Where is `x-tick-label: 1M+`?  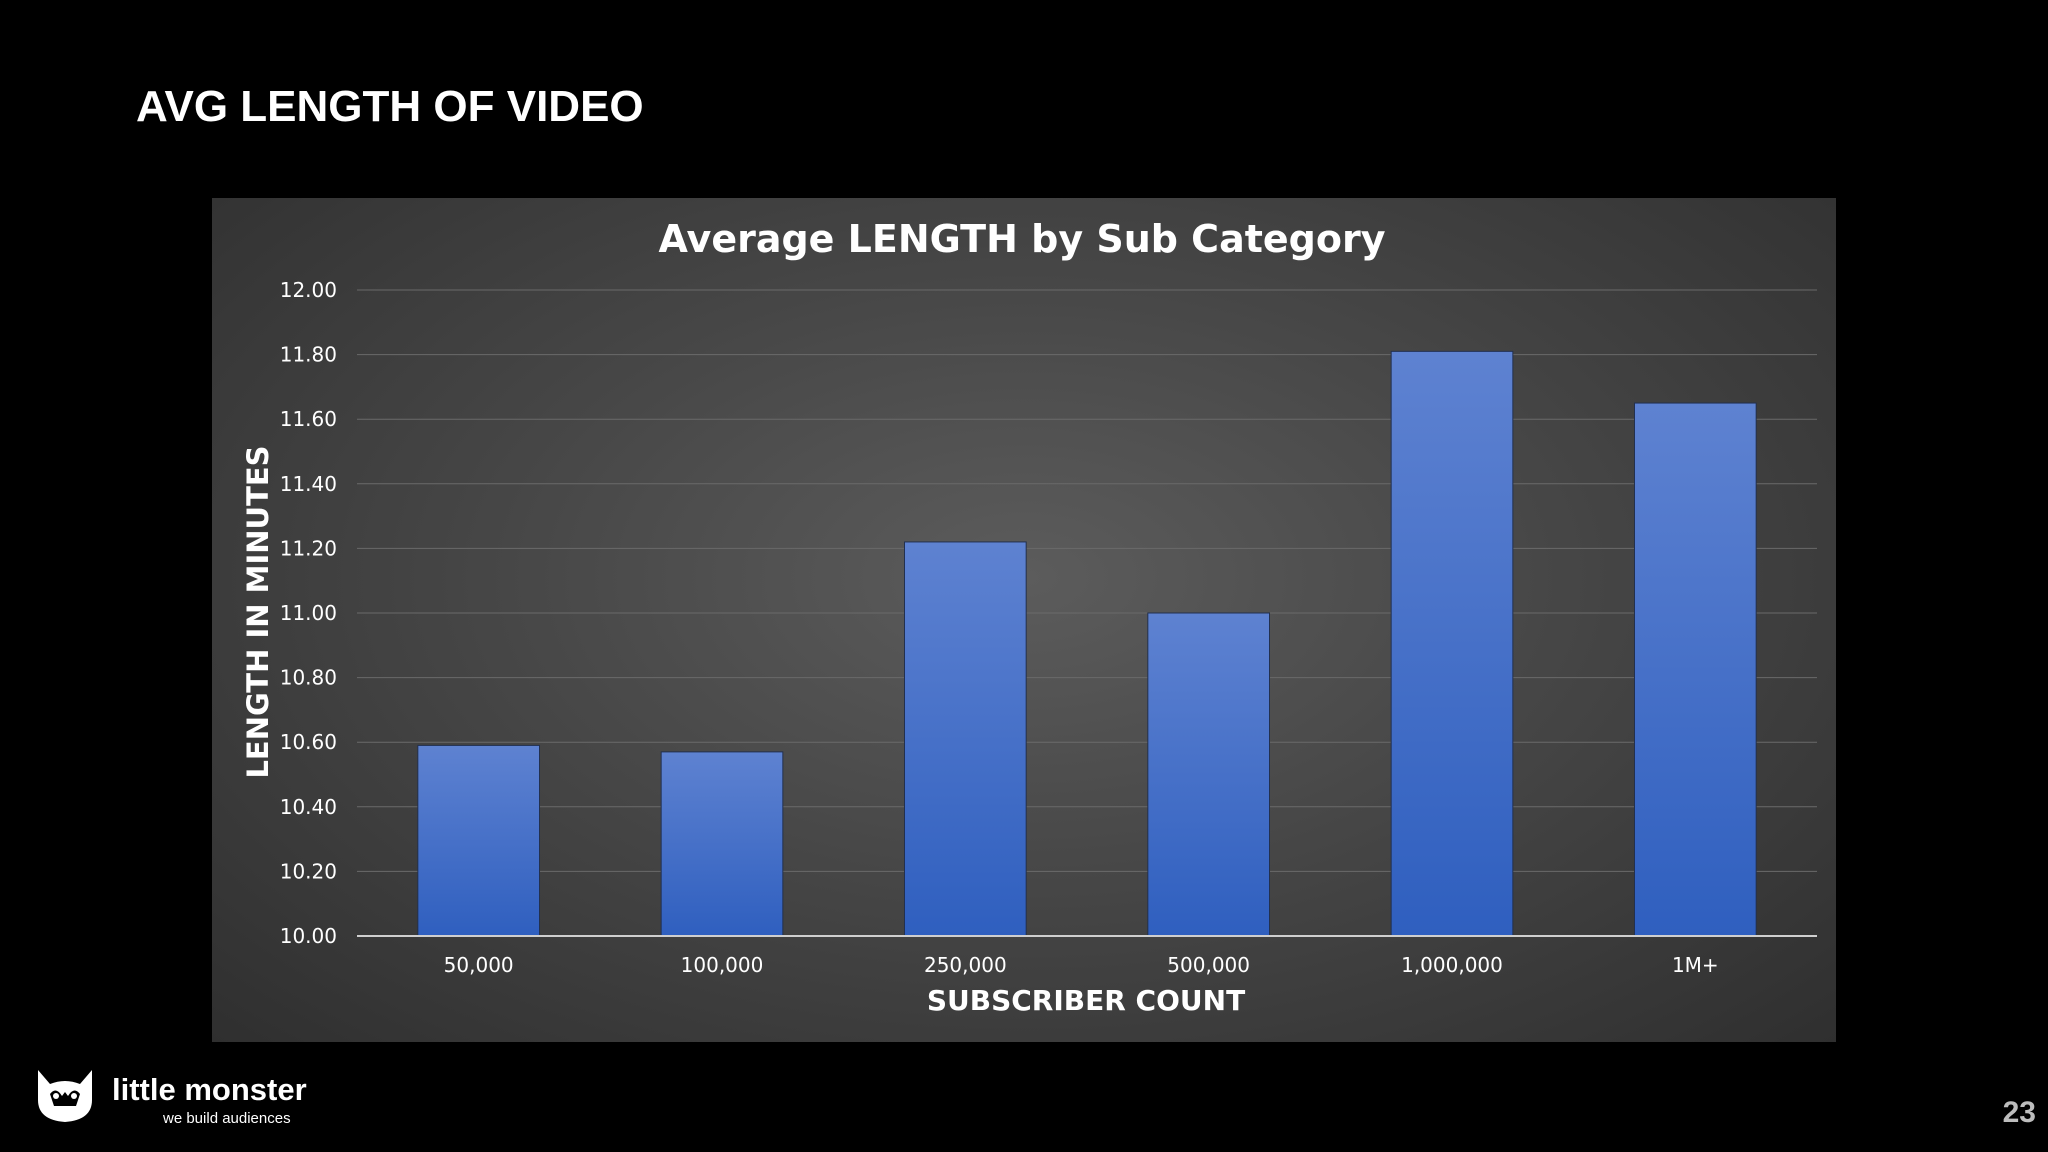
x-tick-label: 1M+ is located at coordinates (1695, 965).